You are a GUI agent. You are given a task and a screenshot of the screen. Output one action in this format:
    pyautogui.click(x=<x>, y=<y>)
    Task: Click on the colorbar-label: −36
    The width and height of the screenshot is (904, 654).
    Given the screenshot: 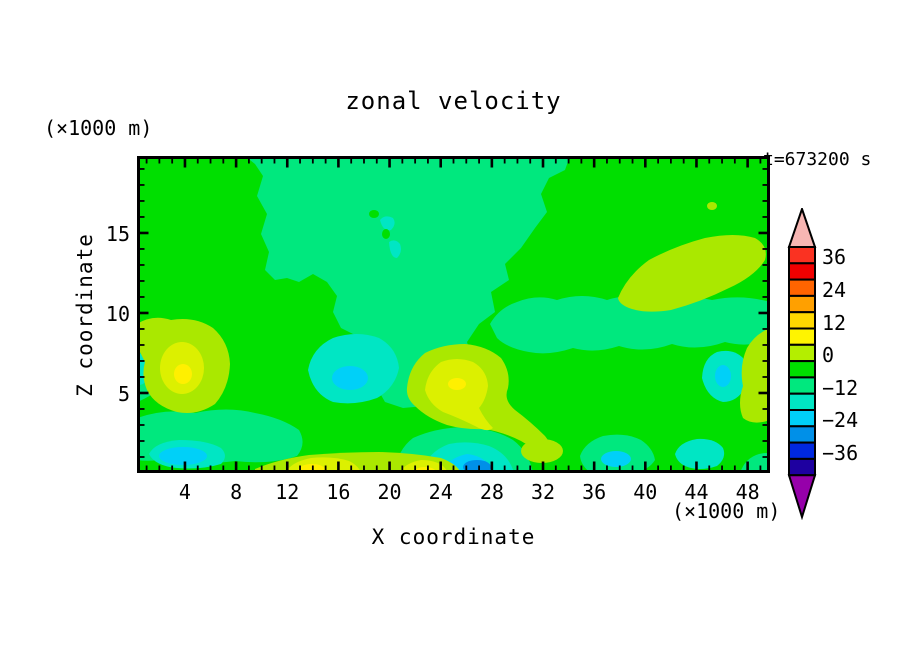 What is the action you would take?
    pyautogui.click(x=840, y=452)
    